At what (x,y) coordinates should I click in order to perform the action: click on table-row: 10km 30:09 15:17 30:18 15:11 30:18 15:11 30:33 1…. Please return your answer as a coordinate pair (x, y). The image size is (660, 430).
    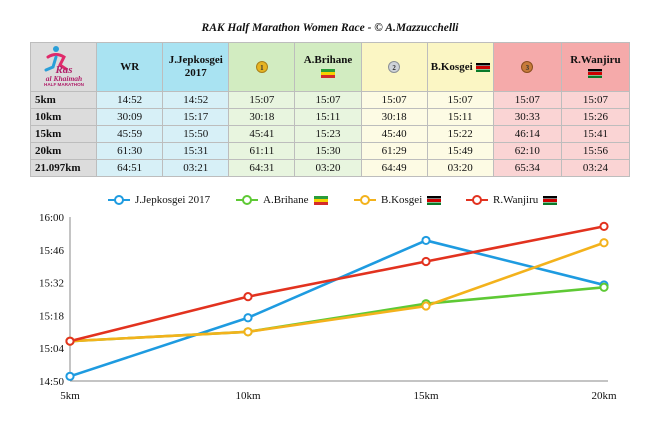
    Looking at the image, I should click on (330, 117).